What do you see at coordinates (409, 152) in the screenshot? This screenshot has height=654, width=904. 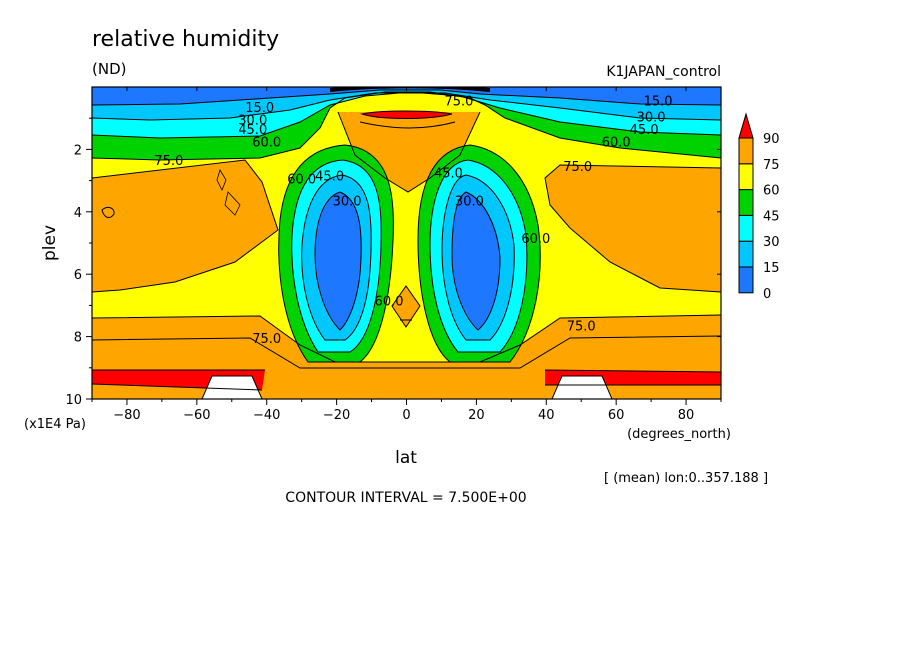 I see `band-75-90-top-center` at bounding box center [409, 152].